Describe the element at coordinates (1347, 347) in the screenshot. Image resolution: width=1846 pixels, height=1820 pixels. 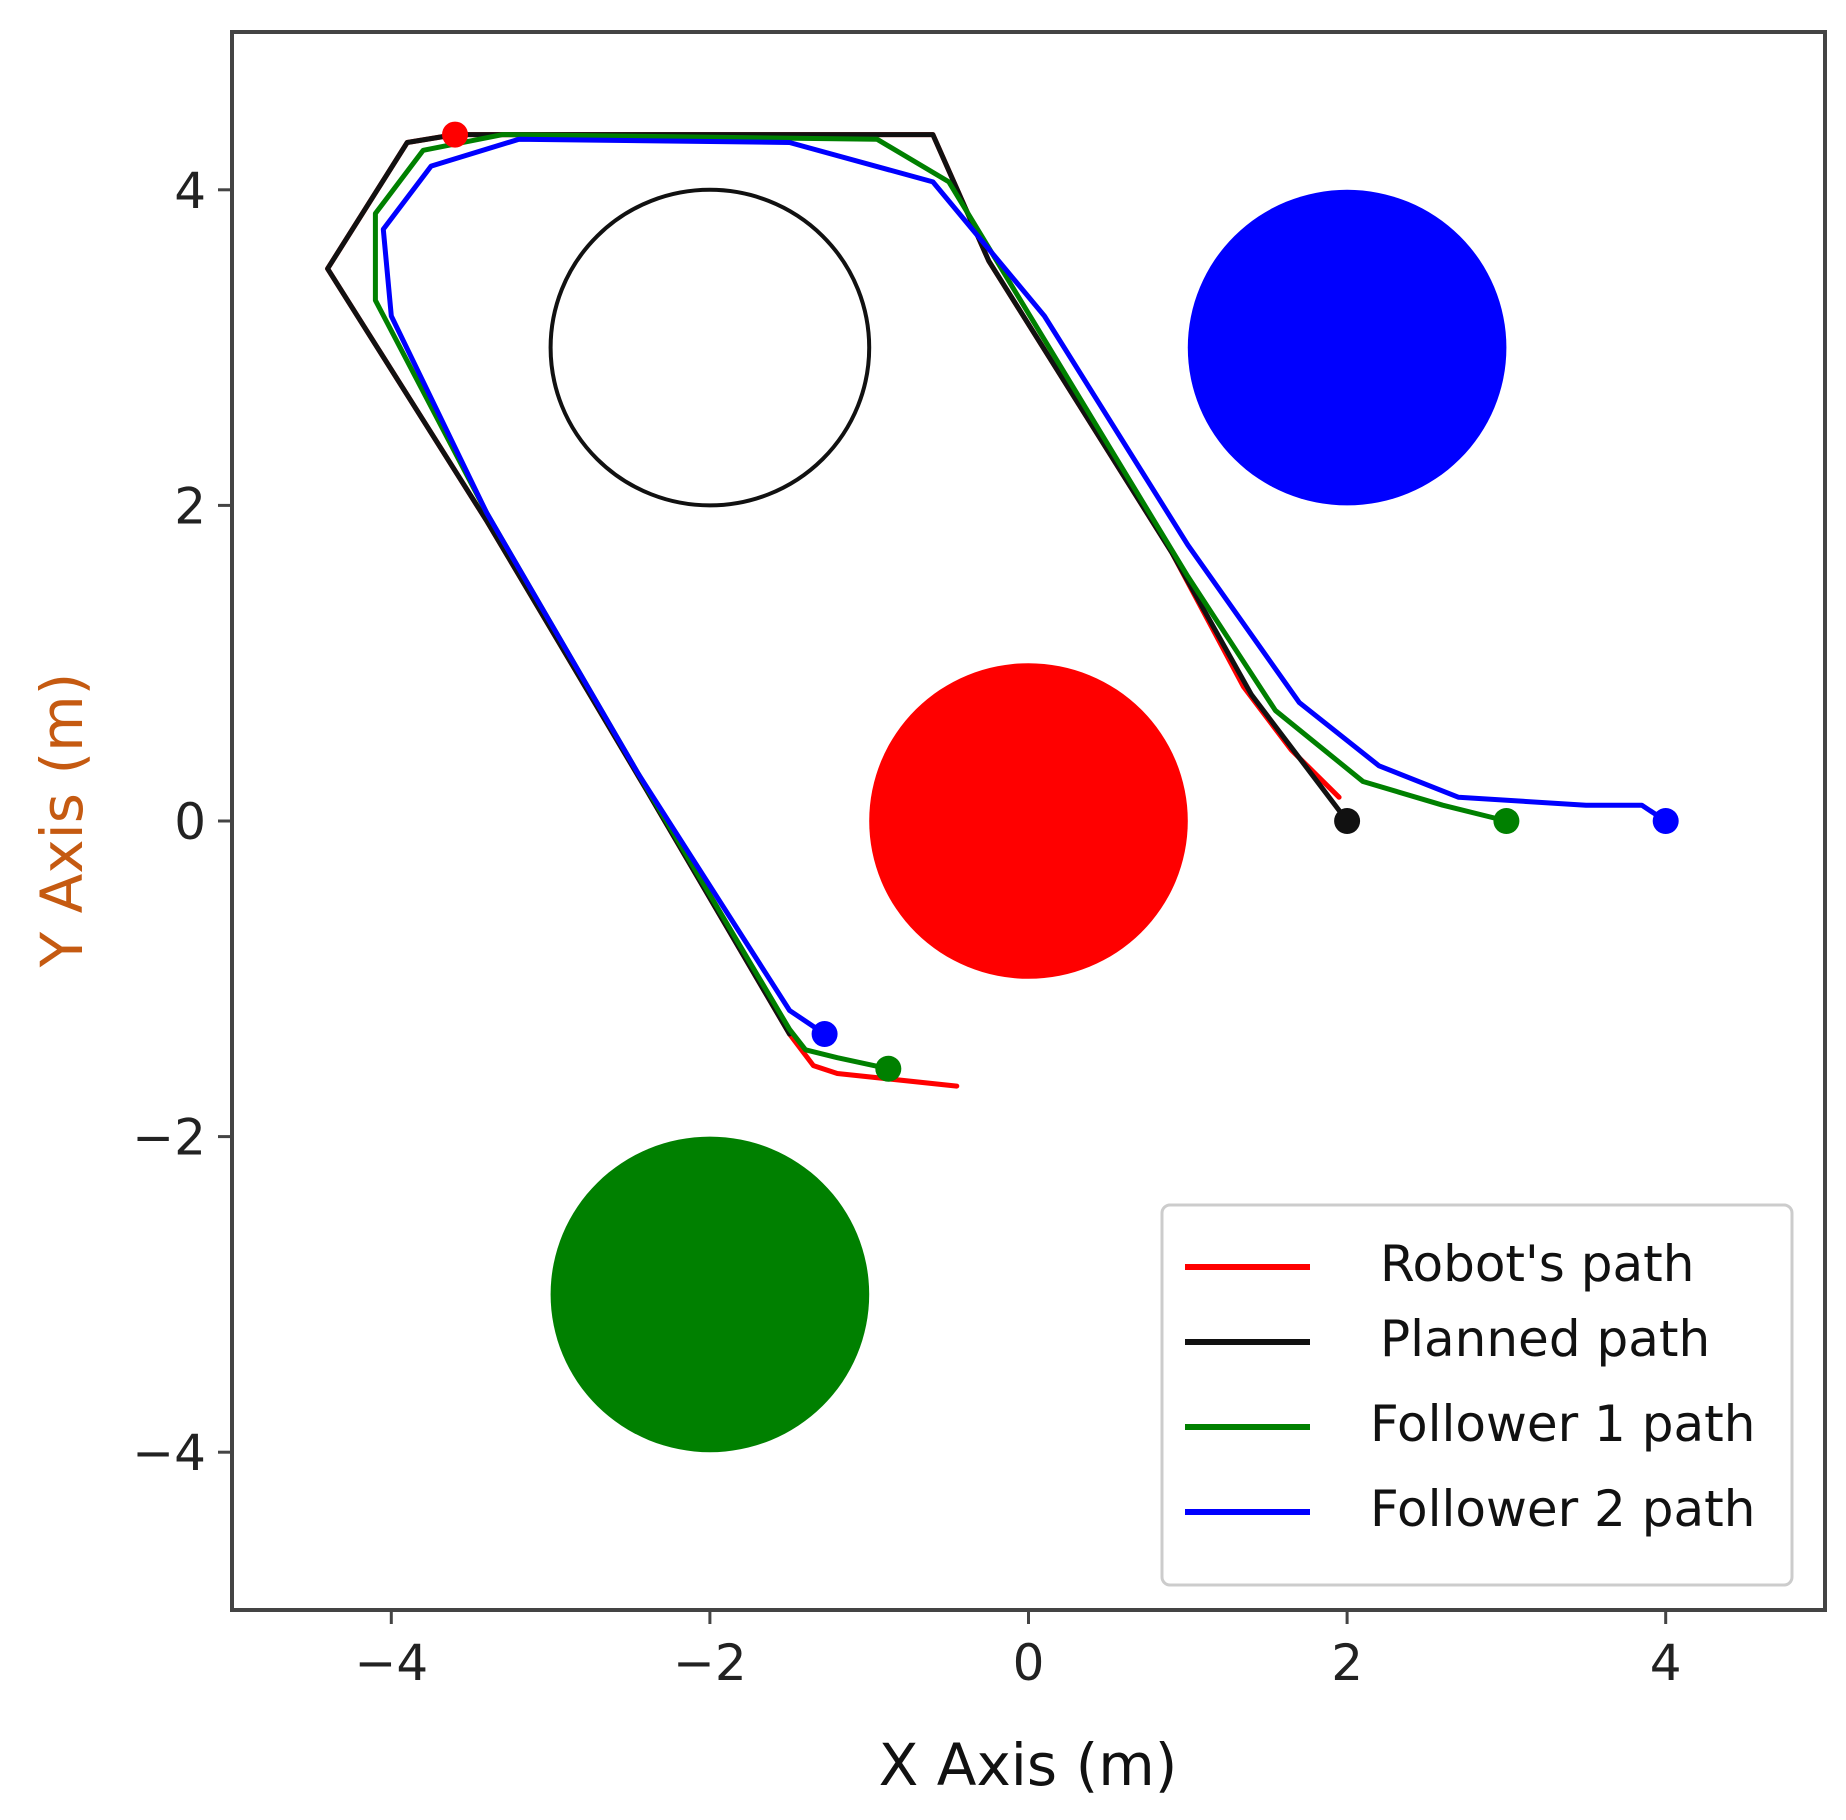
I see `blue-obstacle` at that location.